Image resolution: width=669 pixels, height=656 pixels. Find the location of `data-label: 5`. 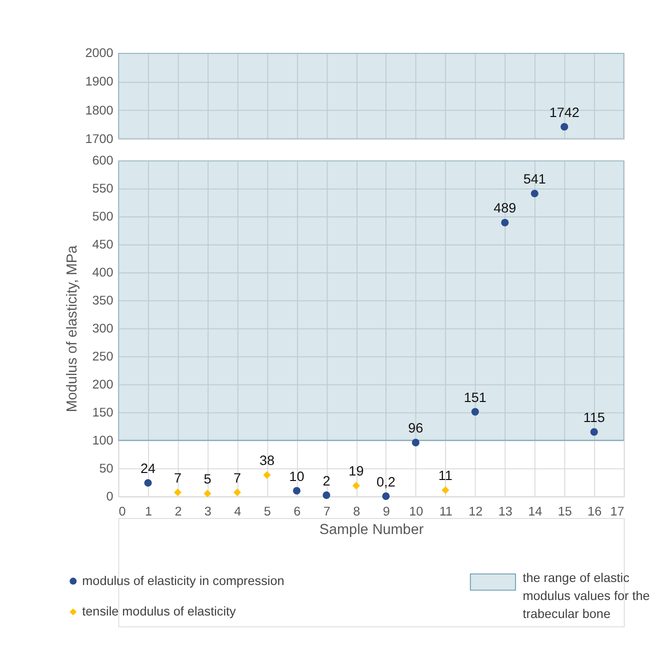

data-label: 5 is located at coordinates (208, 479).